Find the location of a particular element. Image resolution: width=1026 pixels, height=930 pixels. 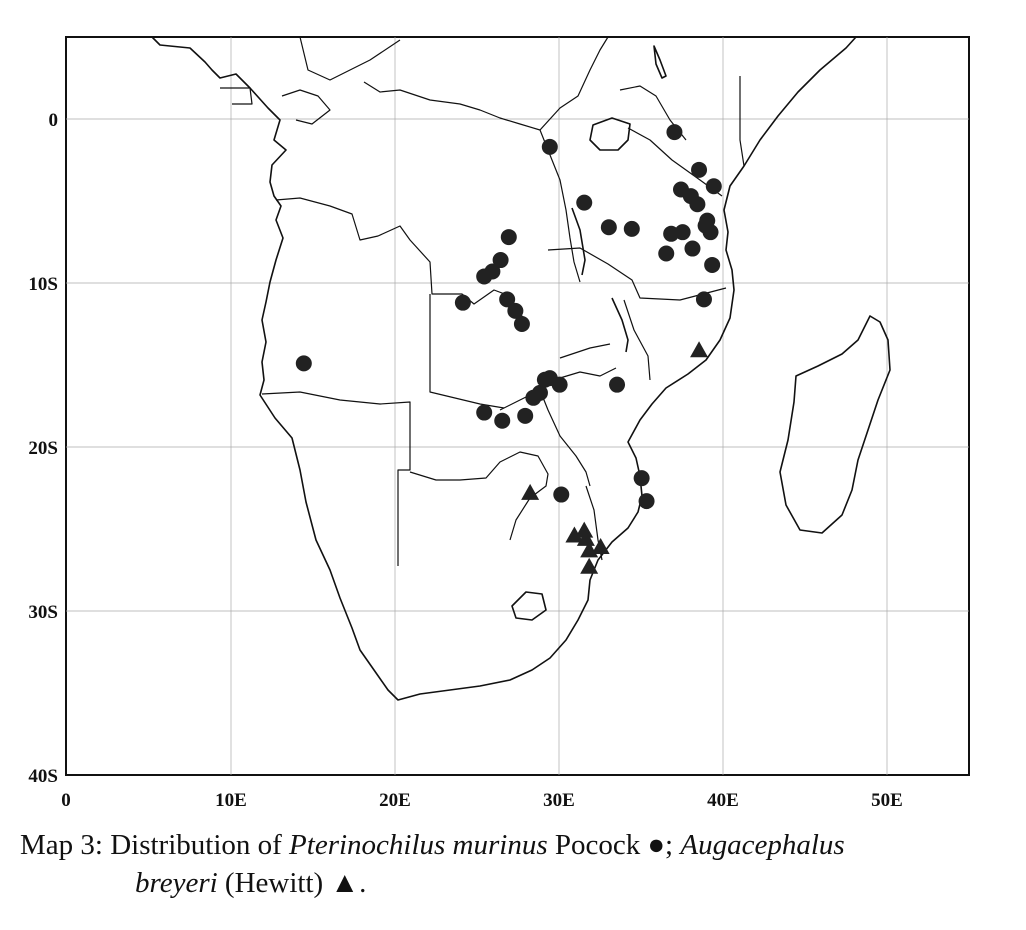

lake-victoria is located at coordinates (610, 134).